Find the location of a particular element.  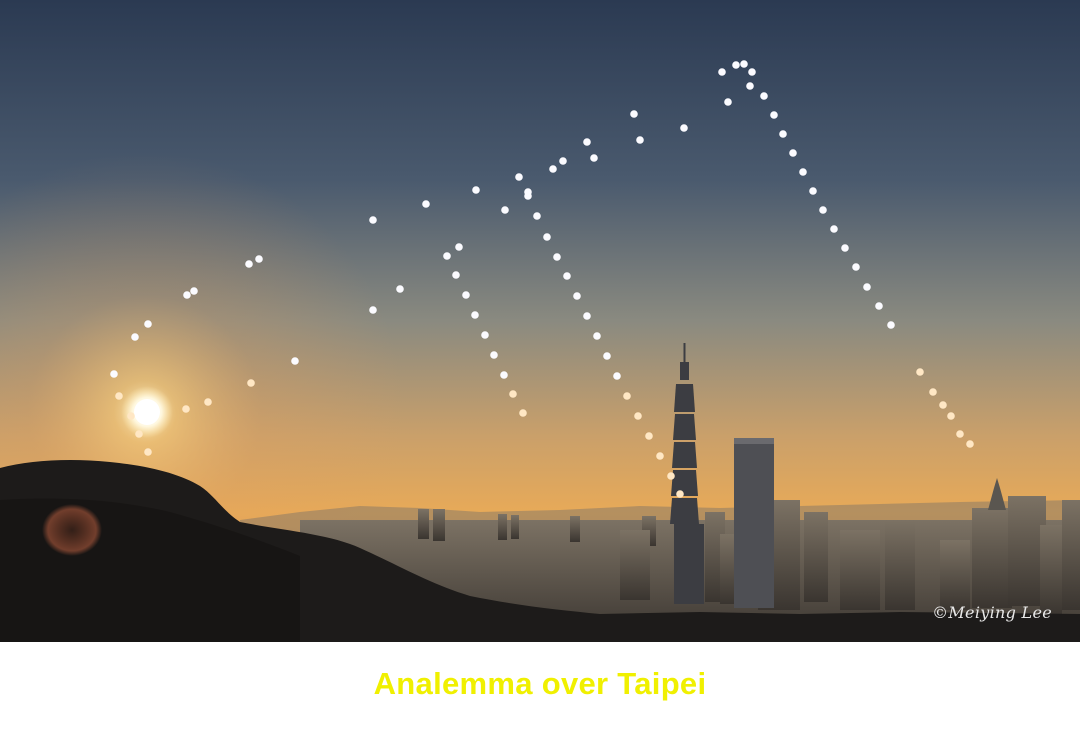

photo-credit: ©Meiying Lee is located at coordinates (992, 612).